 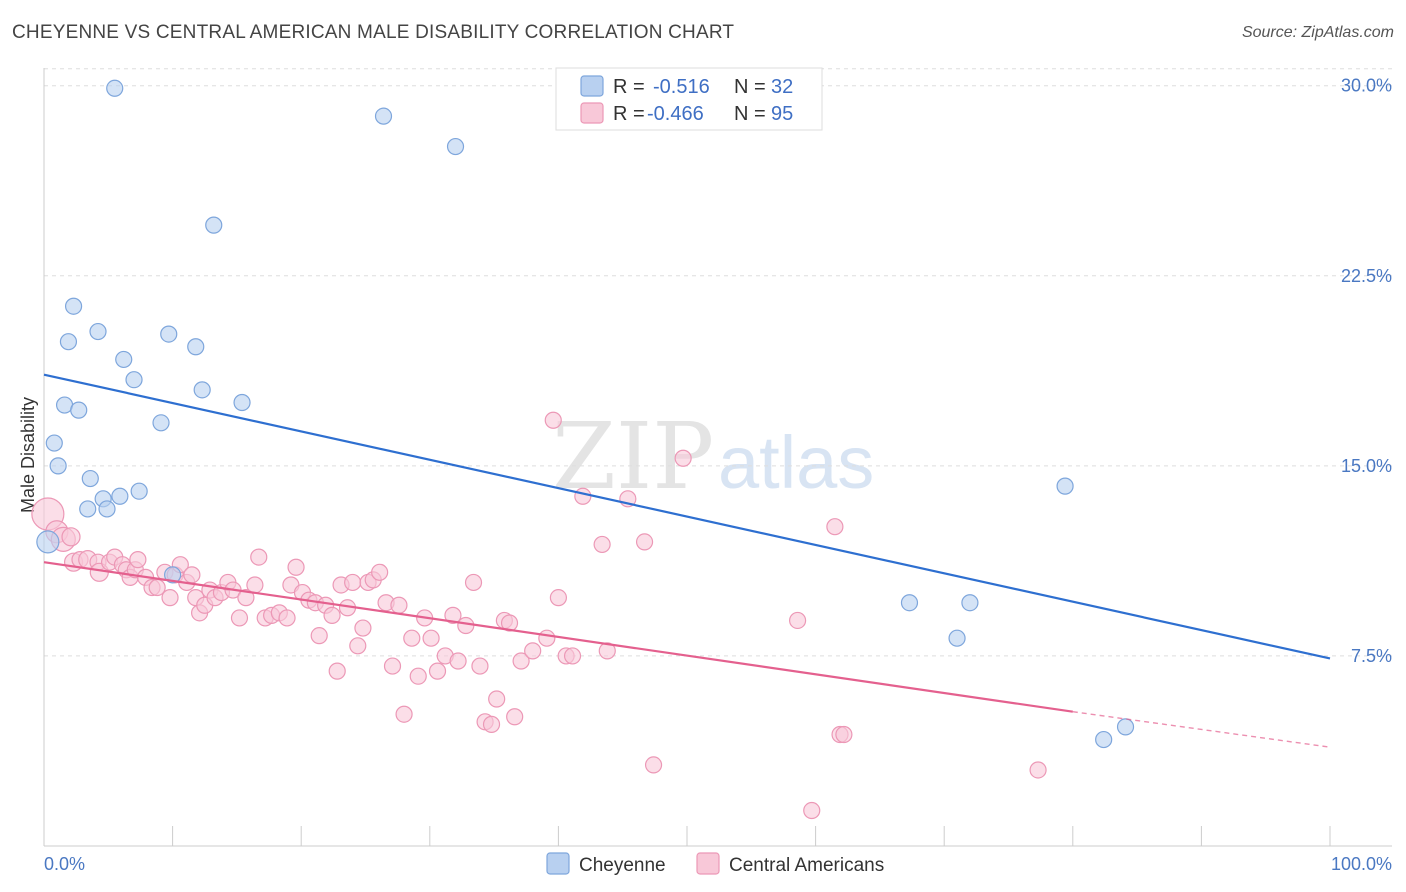 What do you see at coordinates (681, 87) in the screenshot?
I see `legend-r-value-cheyenne: -0.516` at bounding box center [681, 87].